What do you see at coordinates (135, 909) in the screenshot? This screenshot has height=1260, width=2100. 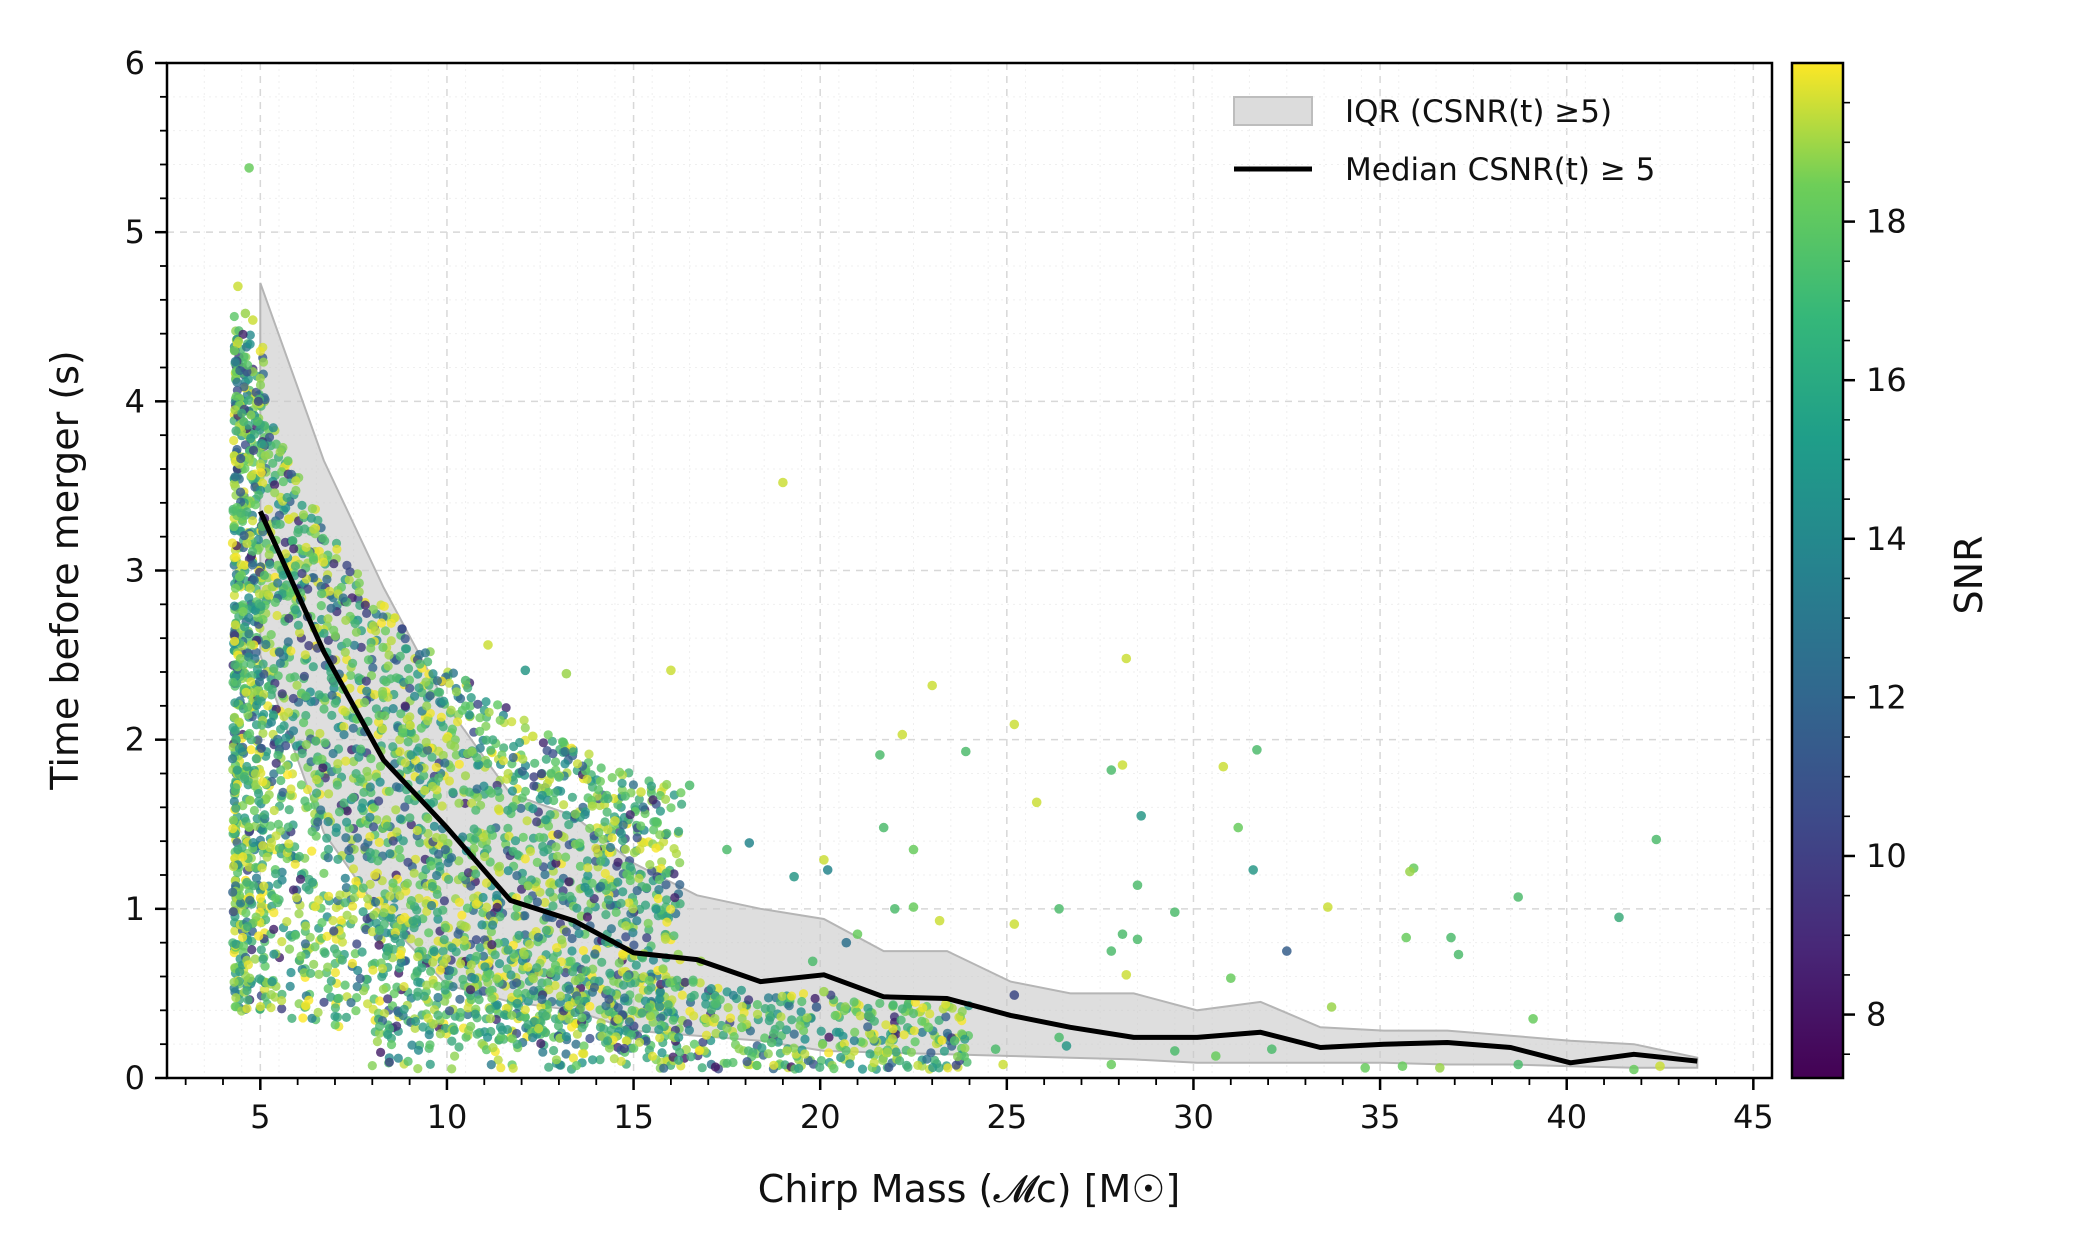 I see `y-tick-label: 1` at bounding box center [135, 909].